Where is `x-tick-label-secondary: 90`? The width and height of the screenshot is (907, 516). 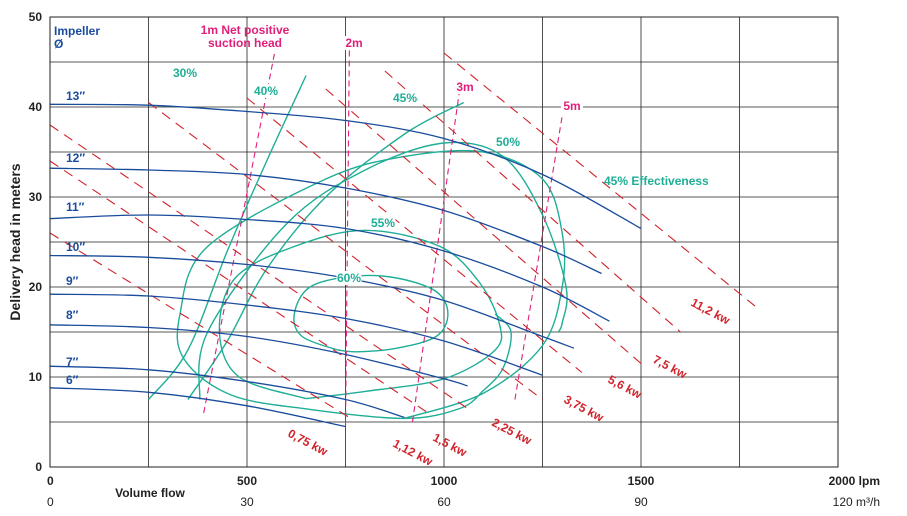 x-tick-label-secondary: 90 is located at coordinates (641, 502).